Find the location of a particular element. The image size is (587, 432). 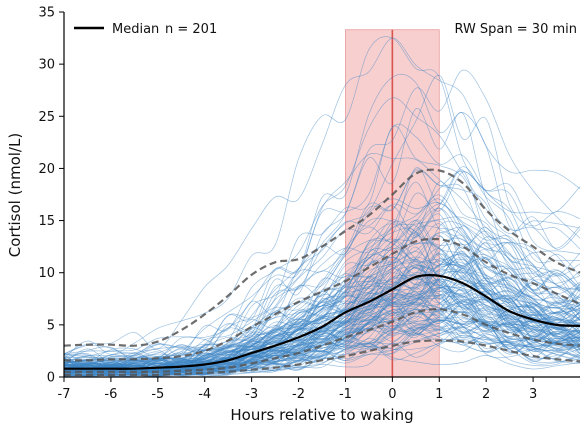

y-tick-label: 30 is located at coordinates (46, 65).